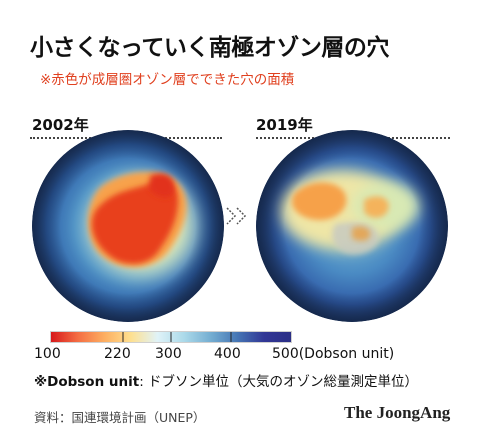  I want to click on chevron-right-double-icon, so click(237, 216).